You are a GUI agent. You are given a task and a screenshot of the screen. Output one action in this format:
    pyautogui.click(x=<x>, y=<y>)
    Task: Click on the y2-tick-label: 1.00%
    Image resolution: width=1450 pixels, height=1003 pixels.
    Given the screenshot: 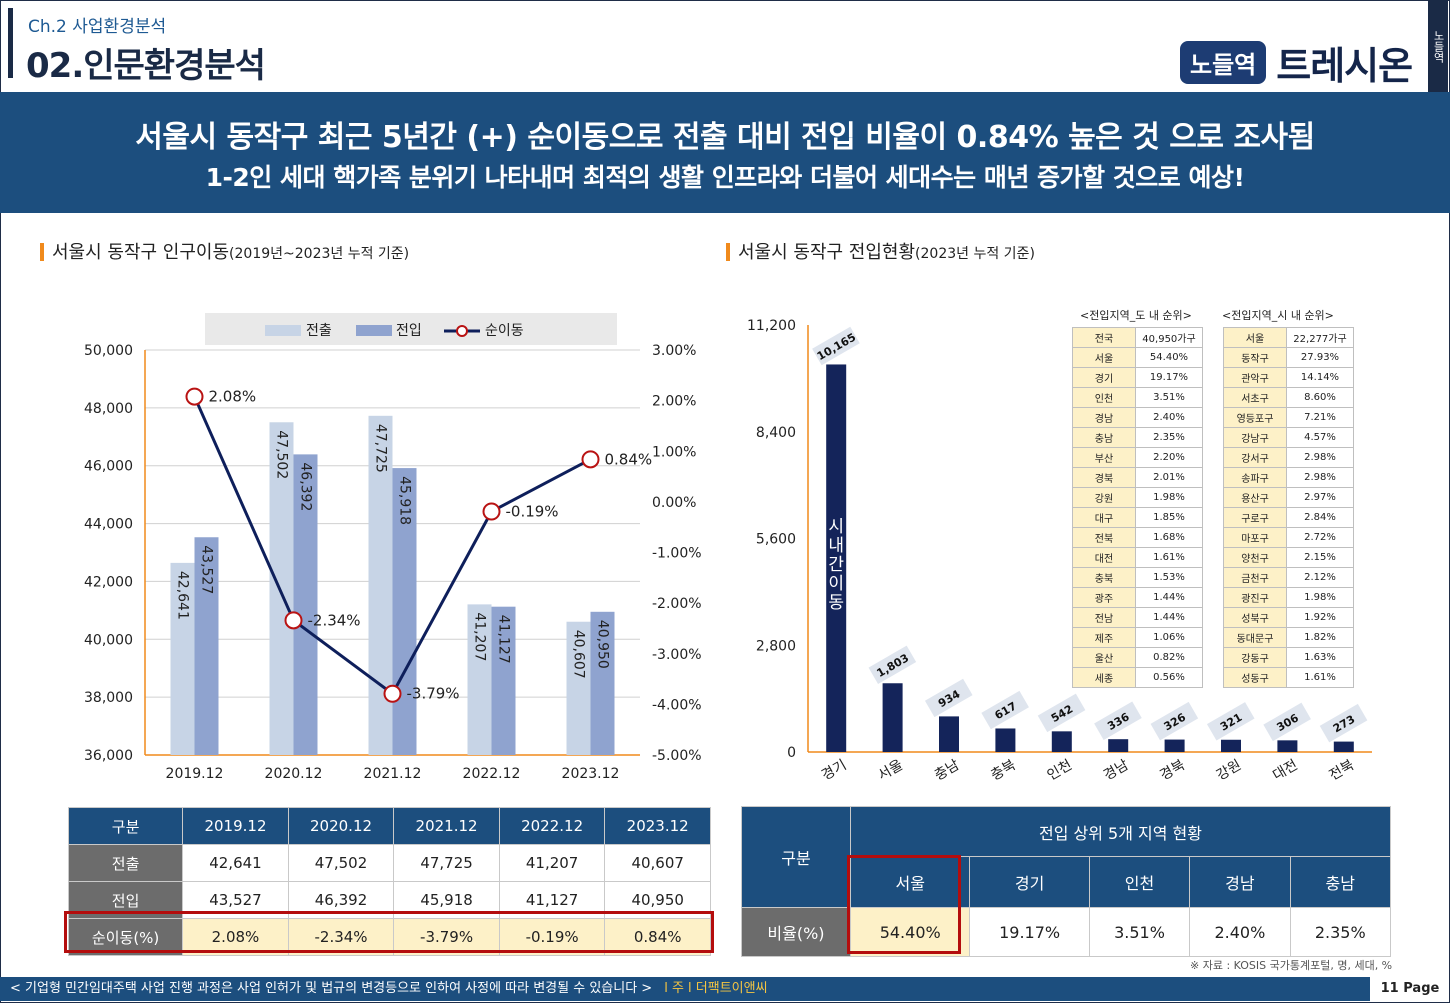 What is the action you would take?
    pyautogui.click(x=674, y=452)
    